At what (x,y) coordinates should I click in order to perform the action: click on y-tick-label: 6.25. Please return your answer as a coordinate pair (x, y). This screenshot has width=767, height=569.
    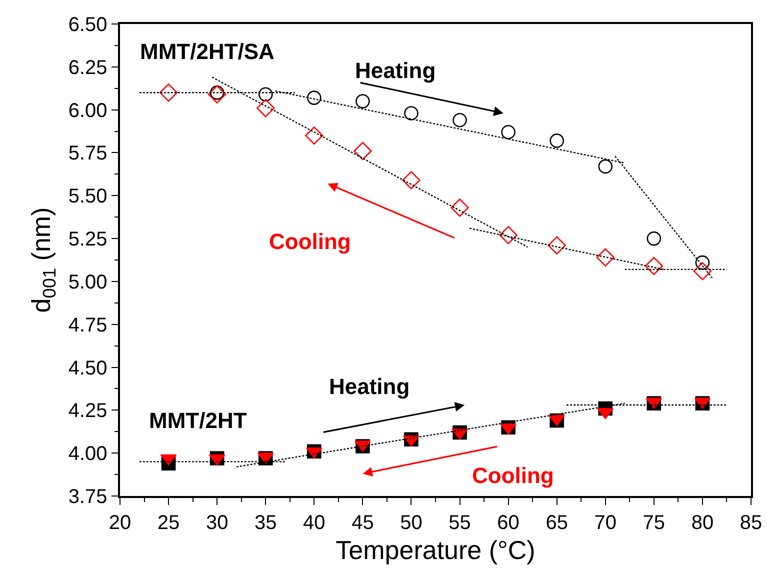
    Looking at the image, I should click on (88, 67).